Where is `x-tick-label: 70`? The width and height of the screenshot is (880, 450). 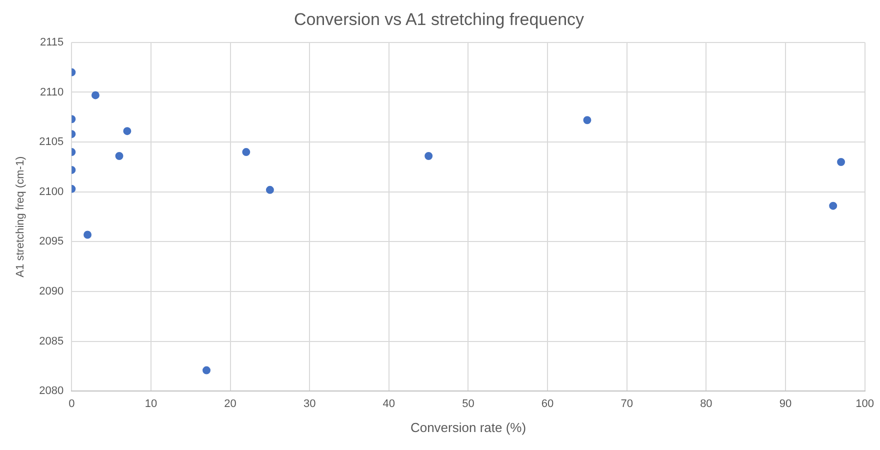
x-tick-label: 70 is located at coordinates (627, 404).